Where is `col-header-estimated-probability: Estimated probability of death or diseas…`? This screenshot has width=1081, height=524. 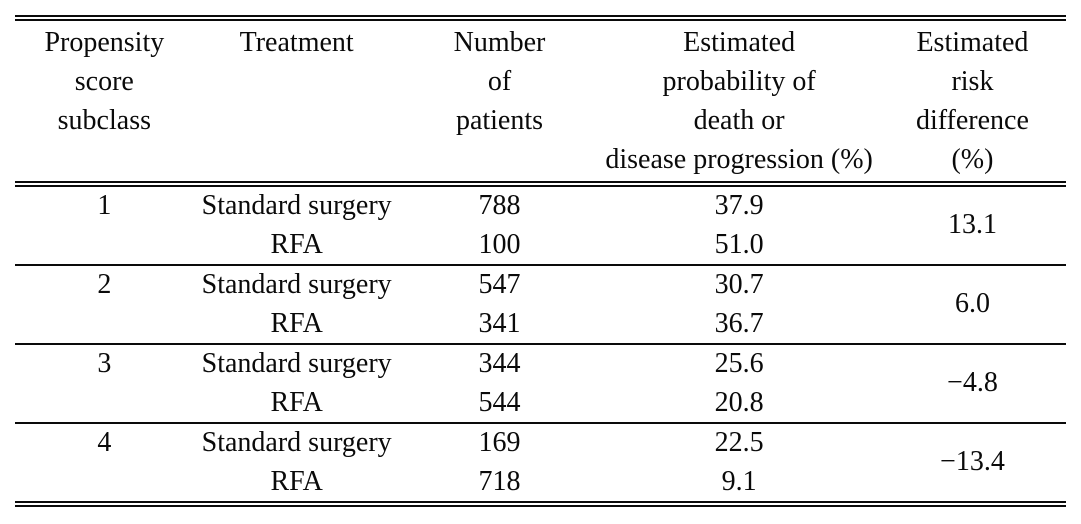 col-header-estimated-probability: Estimated probability of death or diseas… is located at coordinates (739, 101).